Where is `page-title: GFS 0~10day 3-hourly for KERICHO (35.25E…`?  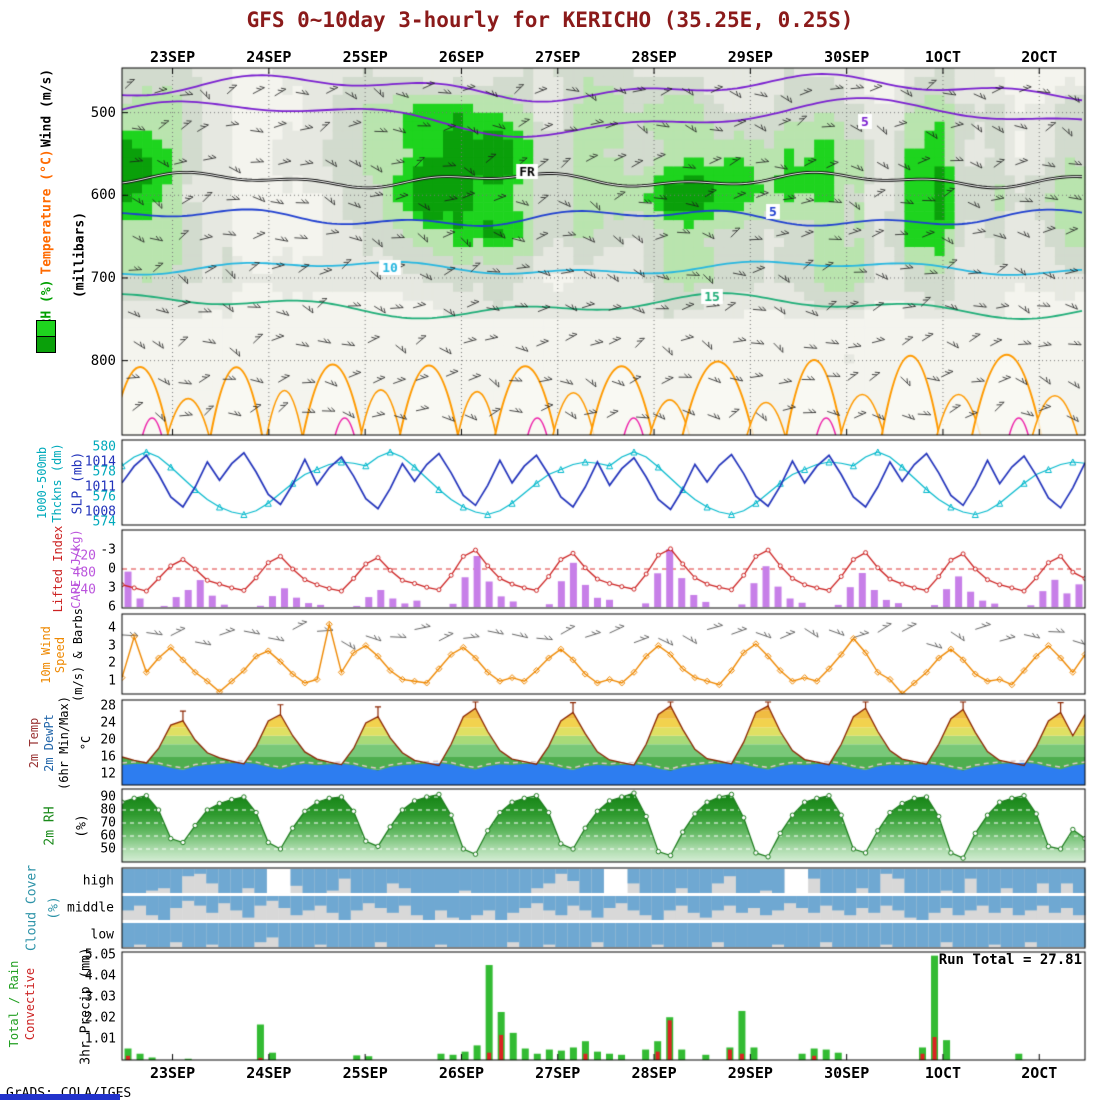
page-title: GFS 0~10day 3-hourly for KERICHO (35.25E… is located at coordinates (550, 20).